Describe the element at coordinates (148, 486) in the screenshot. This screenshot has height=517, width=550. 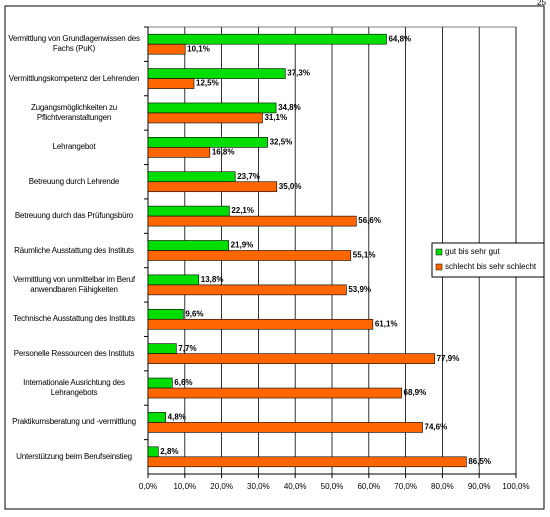
I see `x-tick-label: 0,0%` at that location.